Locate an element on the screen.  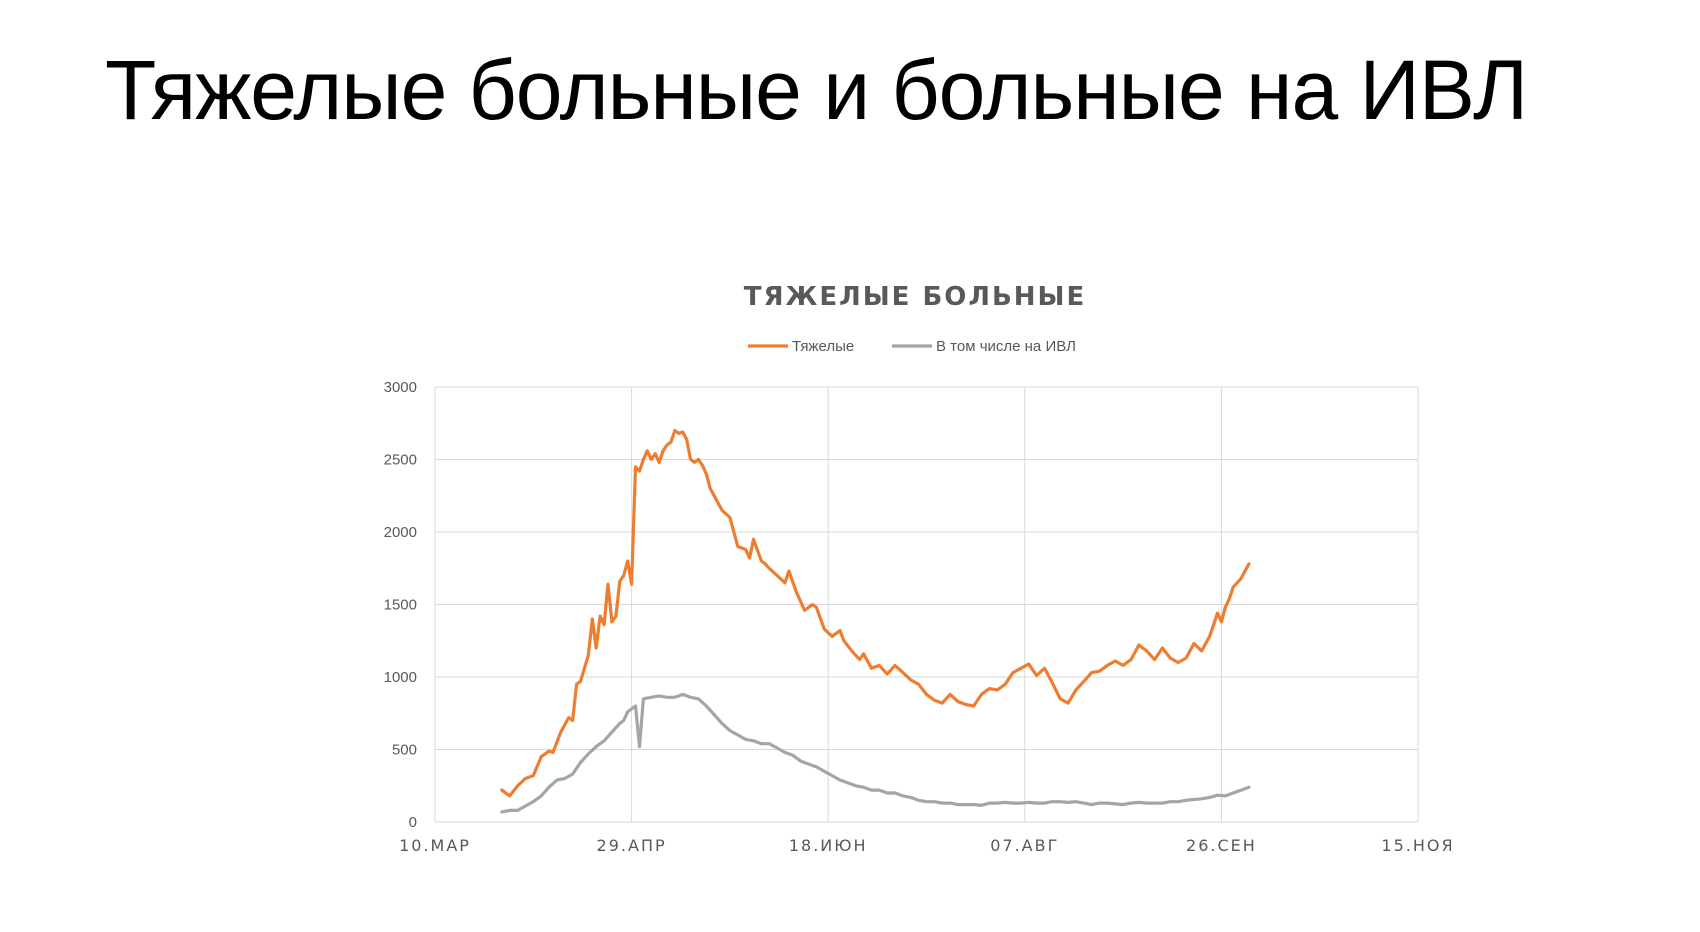
x-axis-labels: 10.МАР 29.АПР 18.ИЮН 07.АВГ 26.СЕН 15.НОЯ is located at coordinates (926, 845).